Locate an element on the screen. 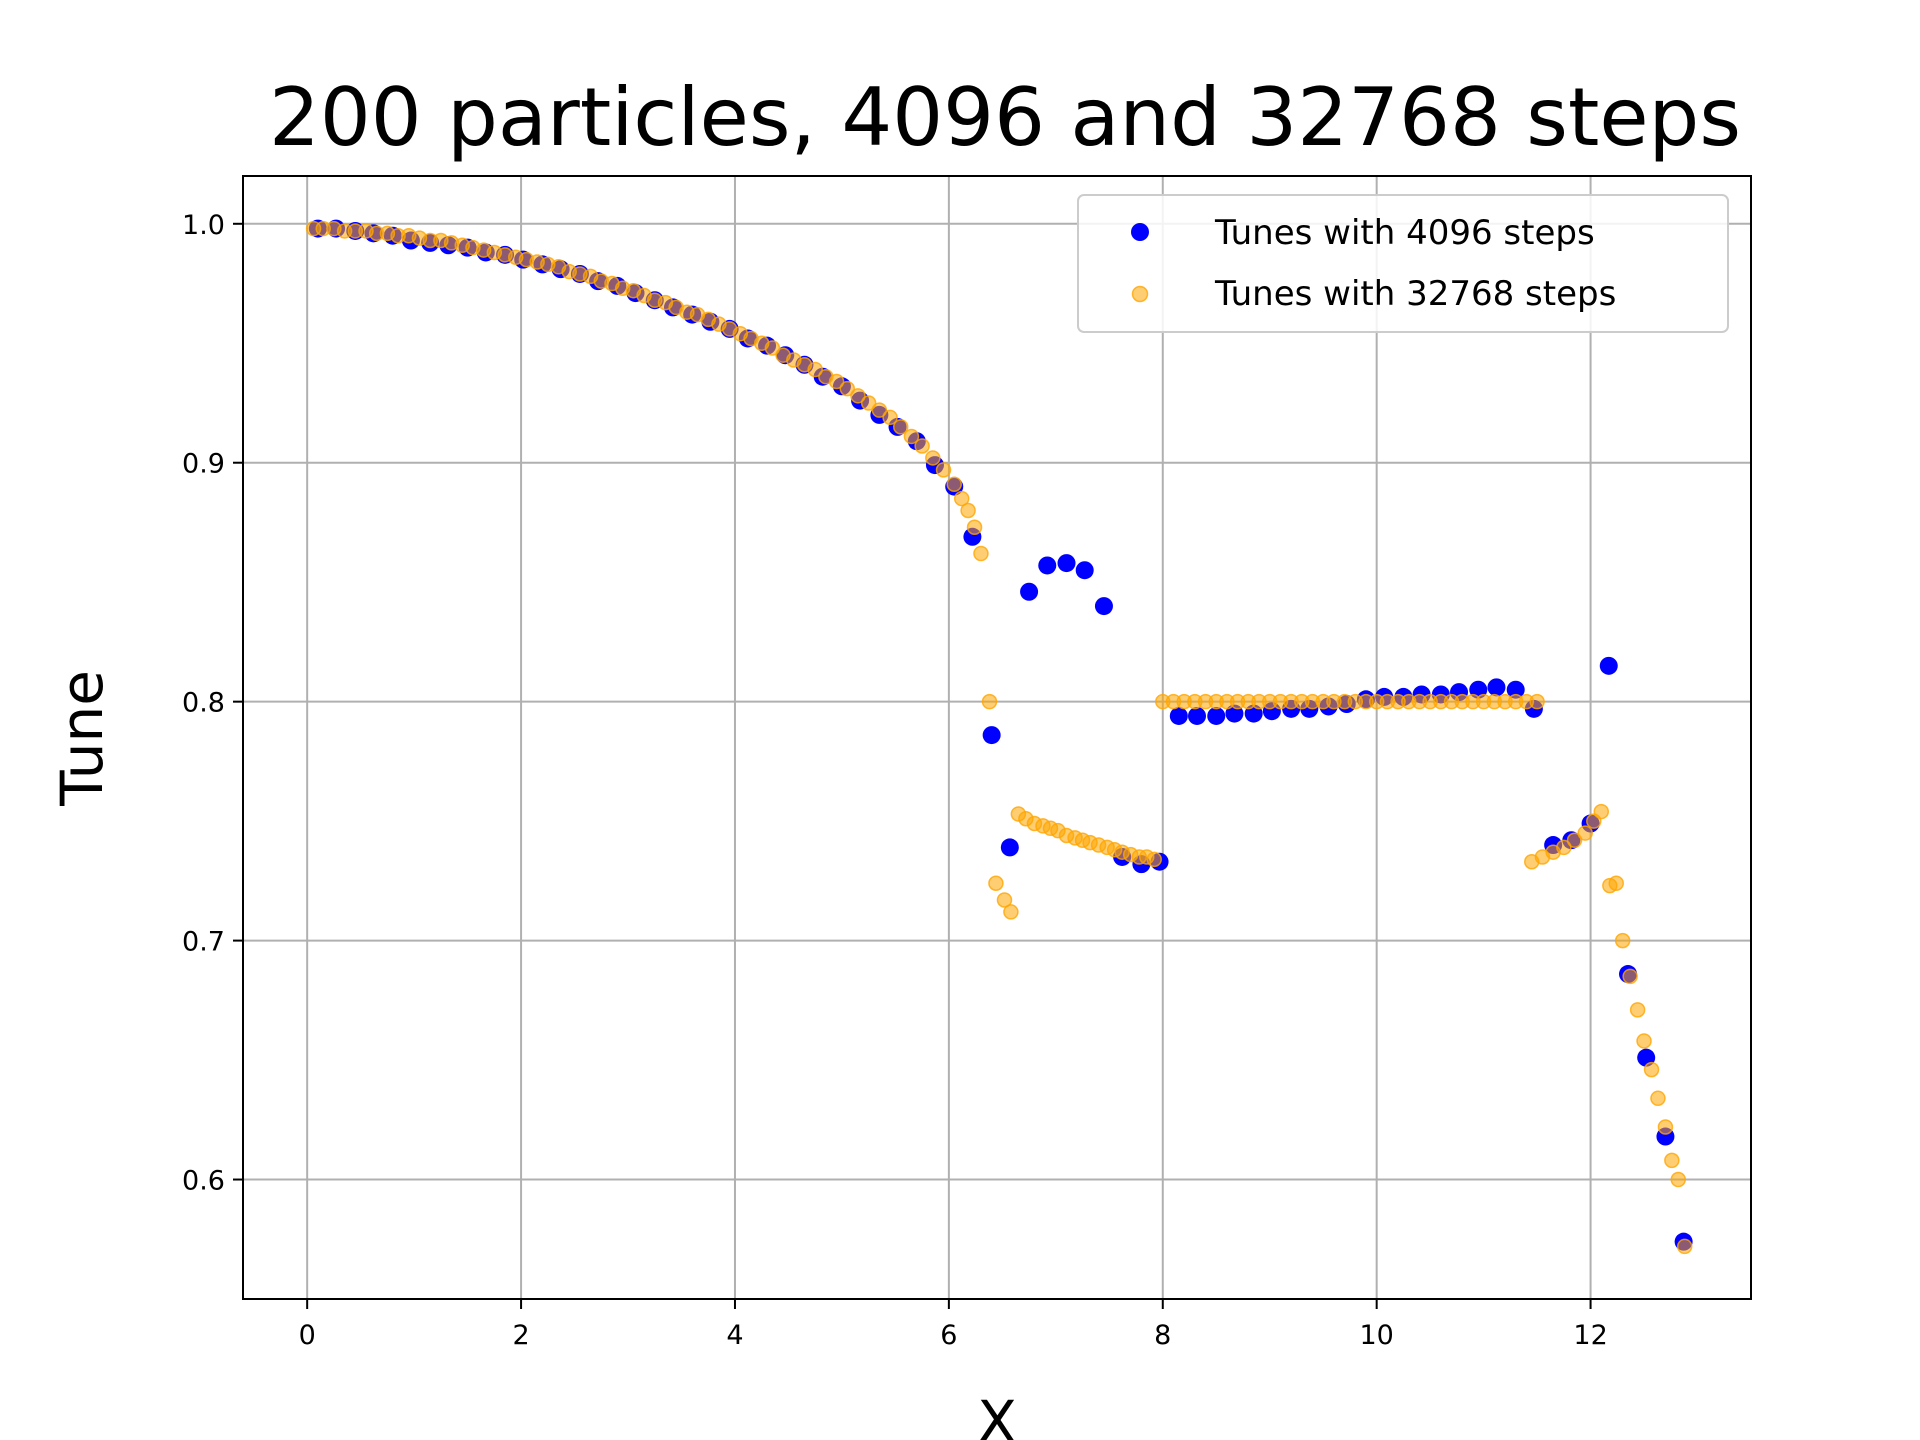 The height and width of the screenshot is (1440, 1920). x-tick-label: 6 is located at coordinates (948, 1335).